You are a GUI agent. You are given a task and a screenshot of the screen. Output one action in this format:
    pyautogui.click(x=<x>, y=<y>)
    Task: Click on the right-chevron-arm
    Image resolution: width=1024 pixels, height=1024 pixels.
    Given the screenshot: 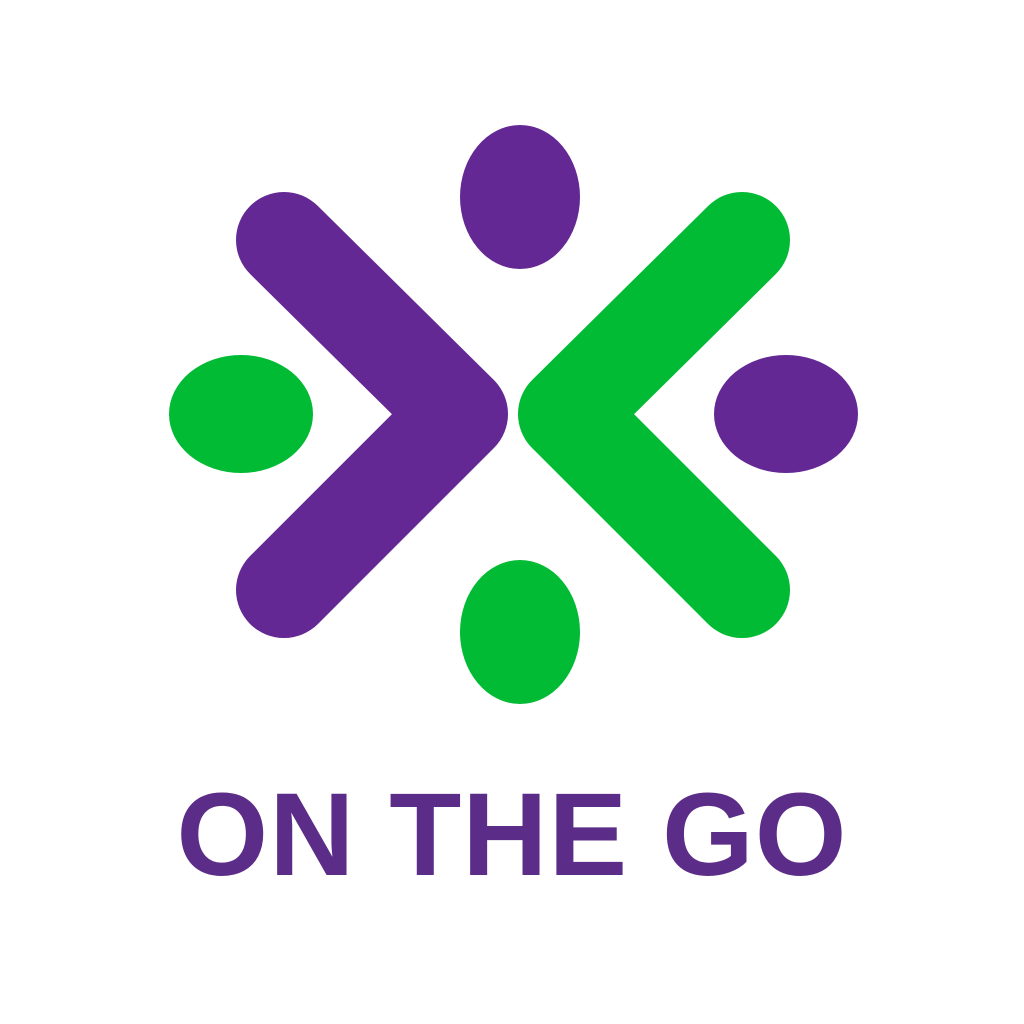 What is the action you would take?
    pyautogui.click(x=654, y=415)
    